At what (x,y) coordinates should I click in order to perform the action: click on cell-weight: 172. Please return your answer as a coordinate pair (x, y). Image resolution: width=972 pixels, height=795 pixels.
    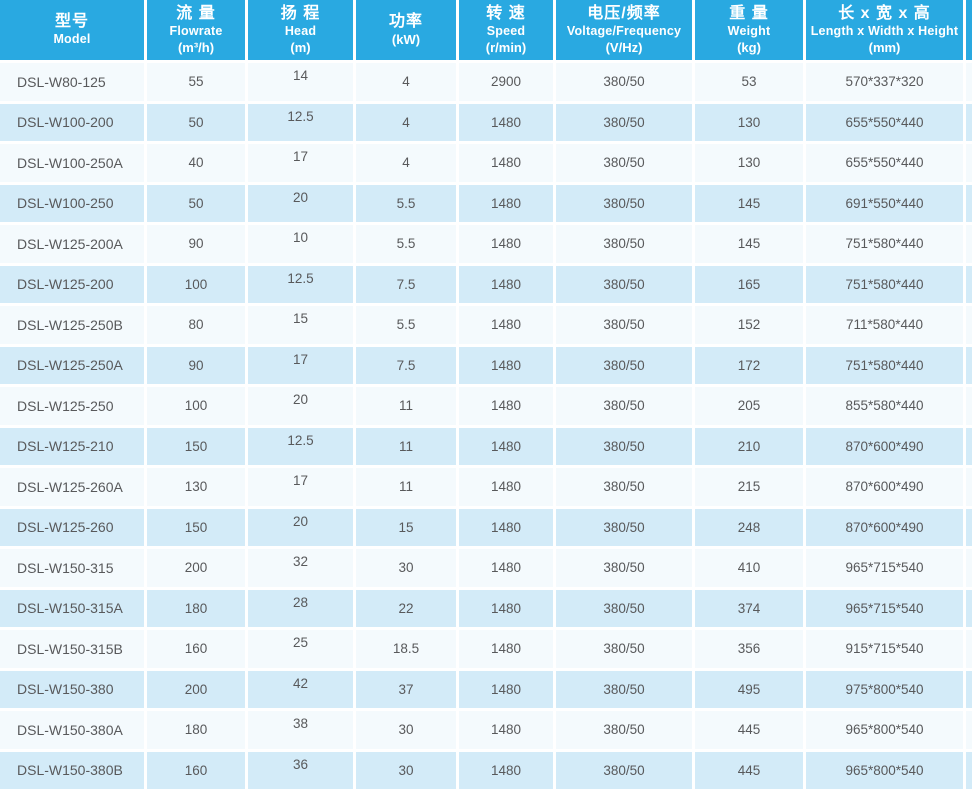
    Looking at the image, I should click on (749, 365).